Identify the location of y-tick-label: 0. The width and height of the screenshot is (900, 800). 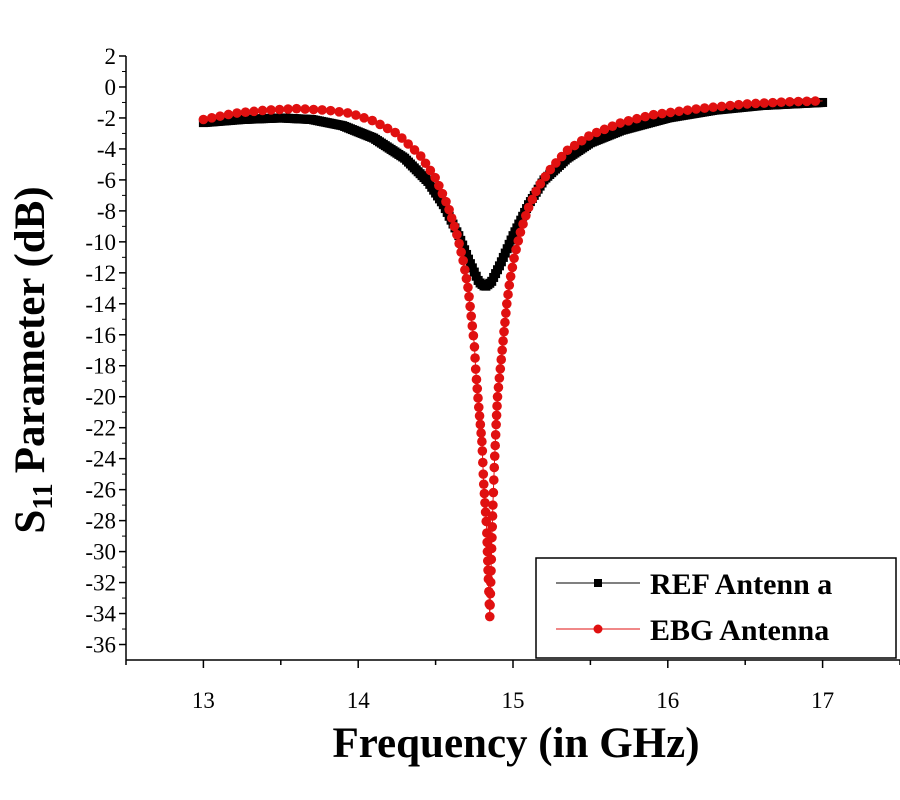
(111, 87).